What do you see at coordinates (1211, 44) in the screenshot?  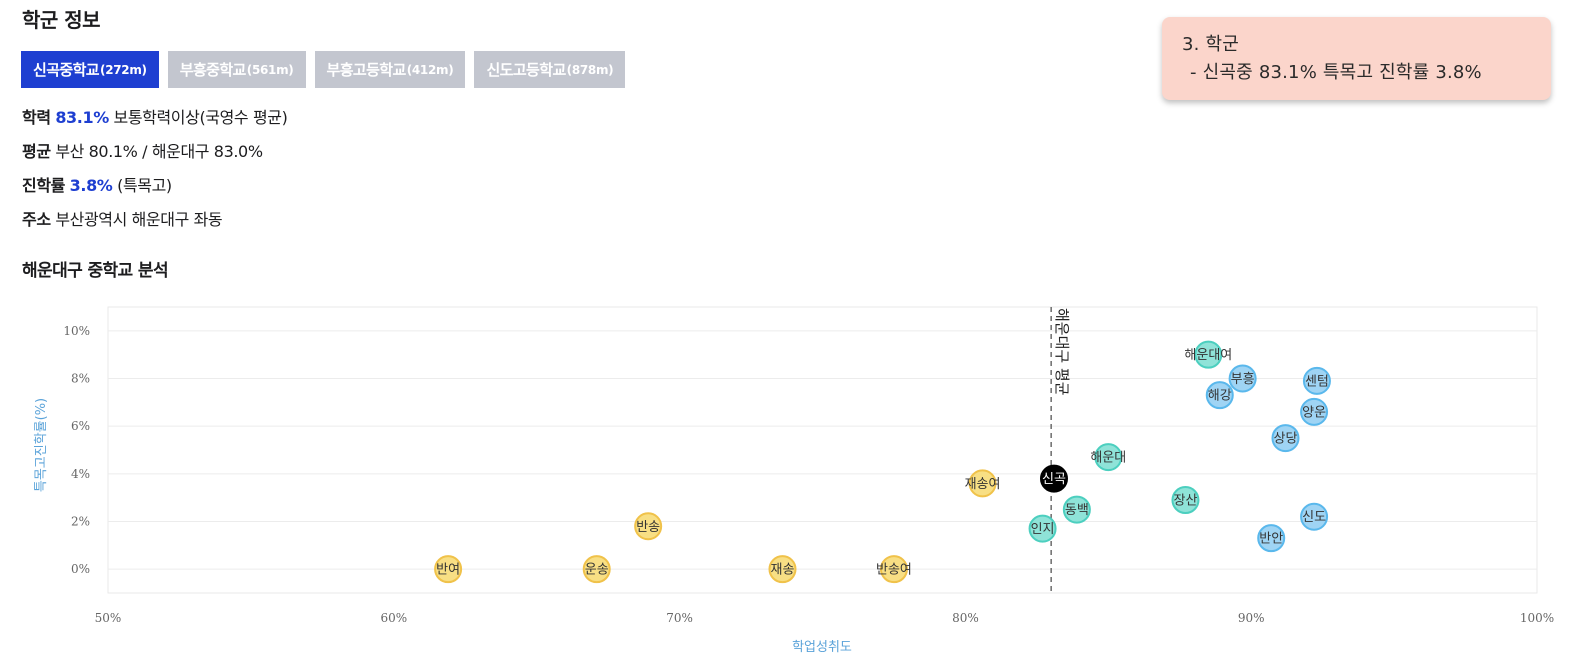 I see `note-line-1: 3. 학군` at bounding box center [1211, 44].